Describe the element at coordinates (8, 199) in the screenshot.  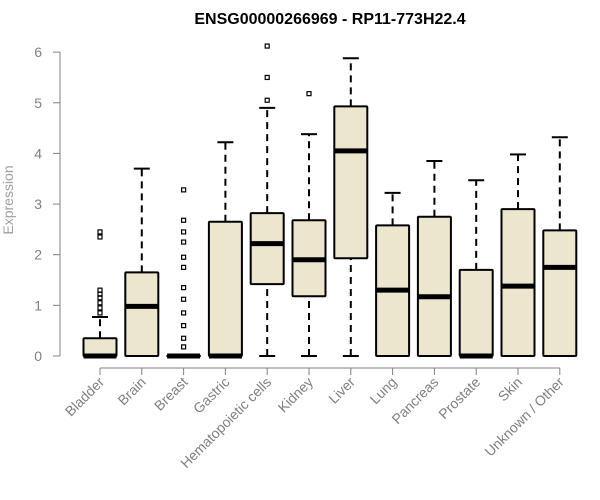
I see `y-axis-label: Expression` at that location.